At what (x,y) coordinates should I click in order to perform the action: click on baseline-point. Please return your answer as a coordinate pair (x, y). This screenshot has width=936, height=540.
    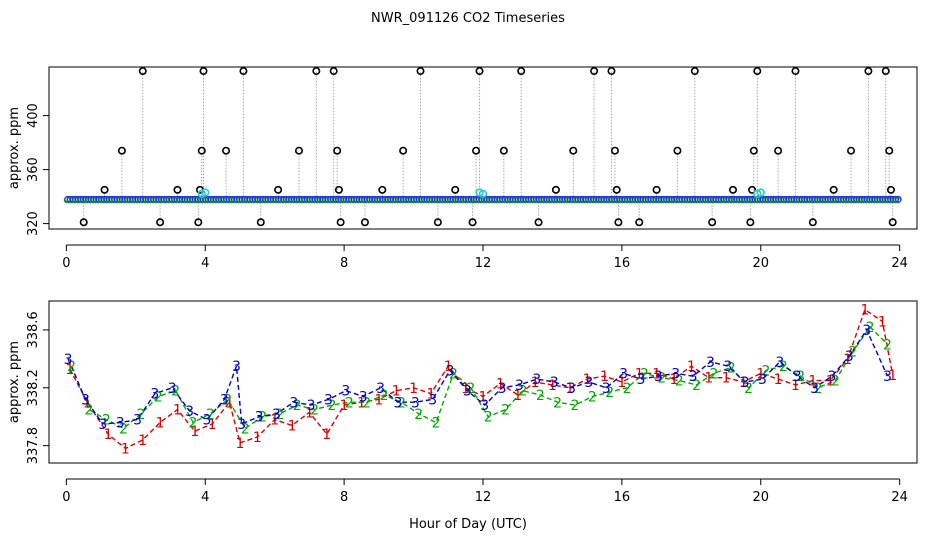
    Looking at the image, I should click on (898, 199).